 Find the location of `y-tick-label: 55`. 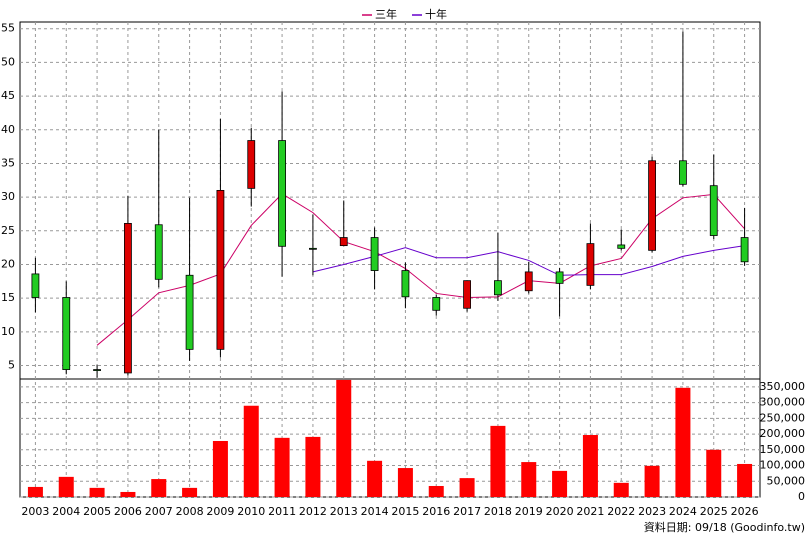

y-tick-label: 55 is located at coordinates (8, 28).